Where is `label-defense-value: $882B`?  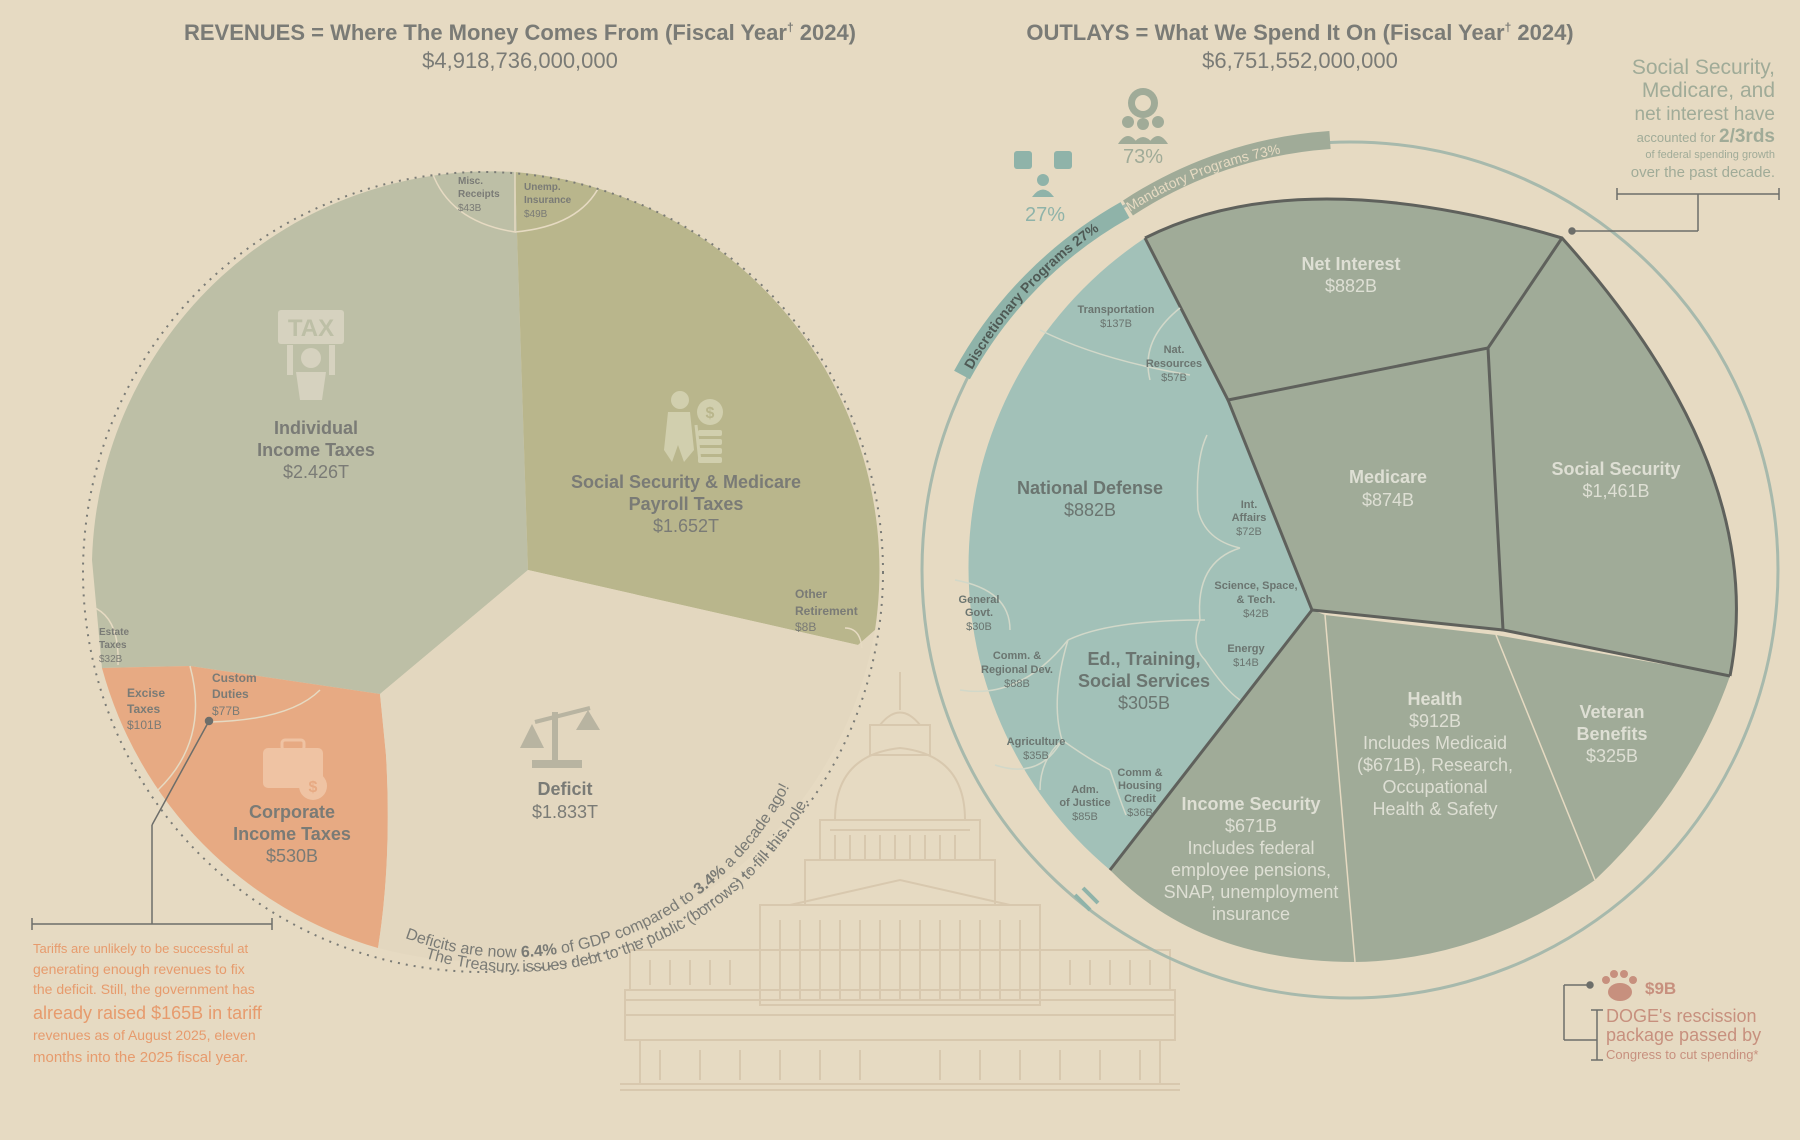 label-defense-value: $882B is located at coordinates (1090, 510).